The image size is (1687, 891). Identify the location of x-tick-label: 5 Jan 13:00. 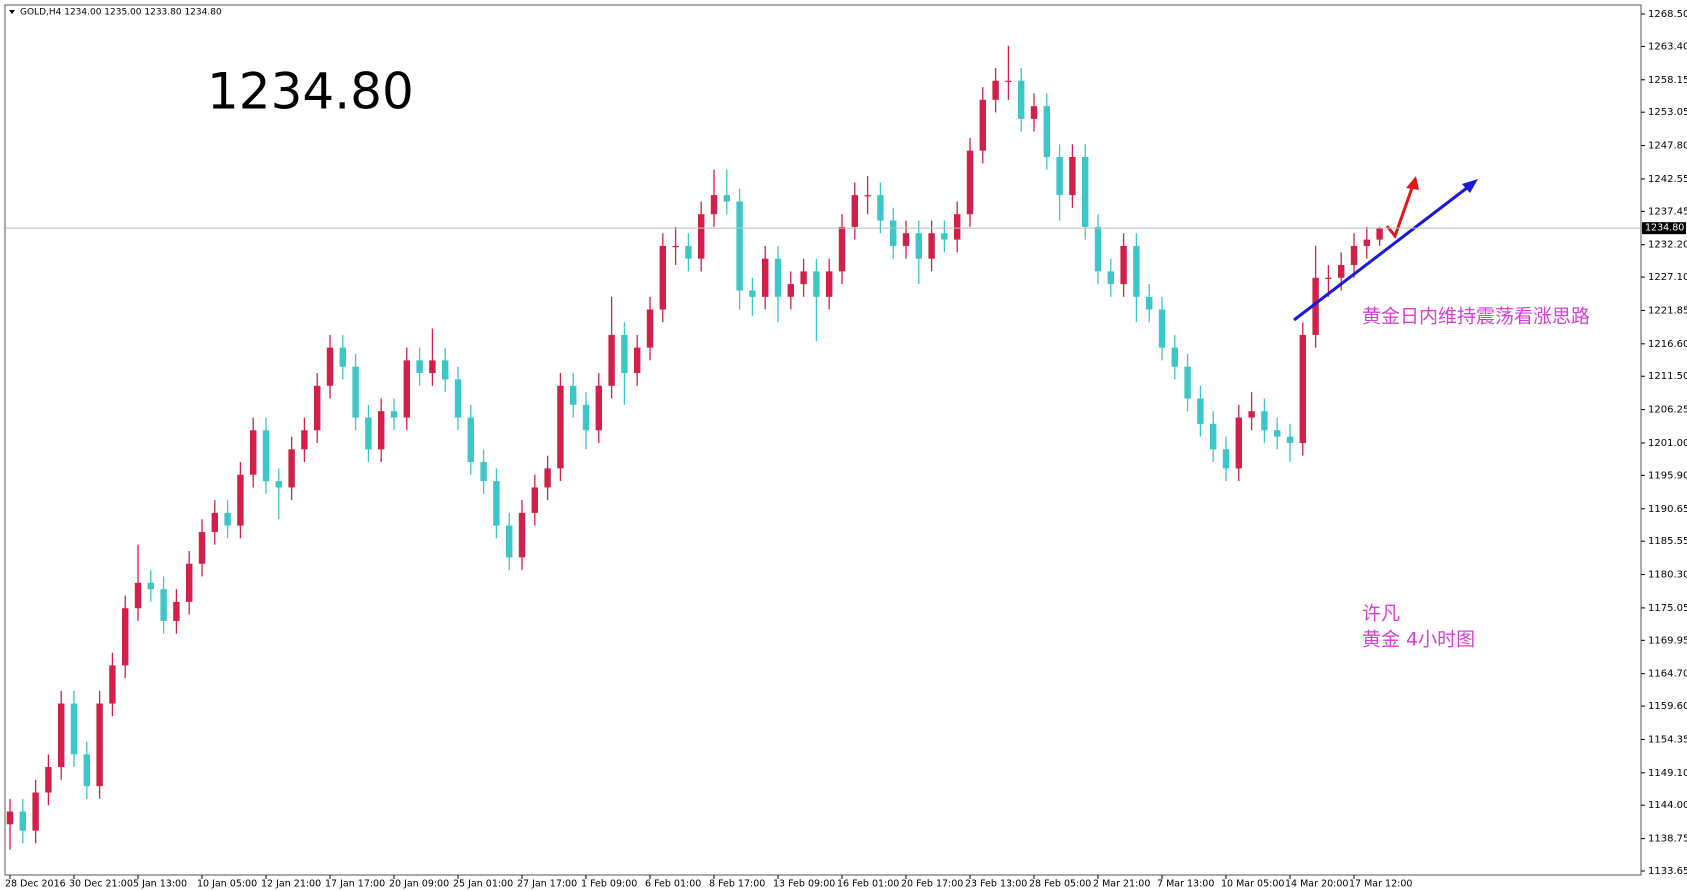
(160, 884).